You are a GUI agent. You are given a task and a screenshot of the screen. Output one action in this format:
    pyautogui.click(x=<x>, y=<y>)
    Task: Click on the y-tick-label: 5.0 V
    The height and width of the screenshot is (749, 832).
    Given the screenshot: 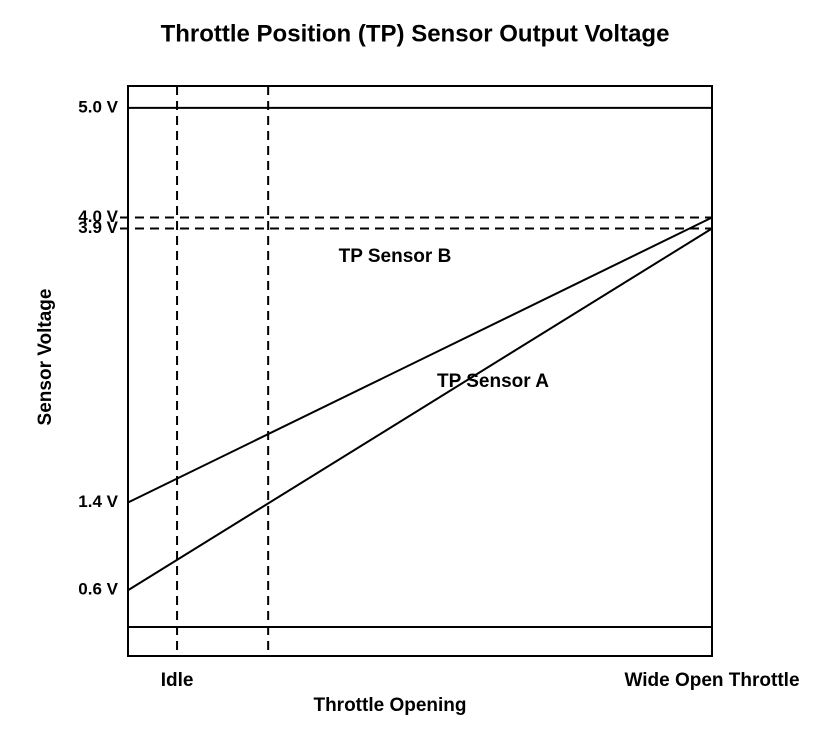 What is the action you would take?
    pyautogui.click(x=98, y=106)
    